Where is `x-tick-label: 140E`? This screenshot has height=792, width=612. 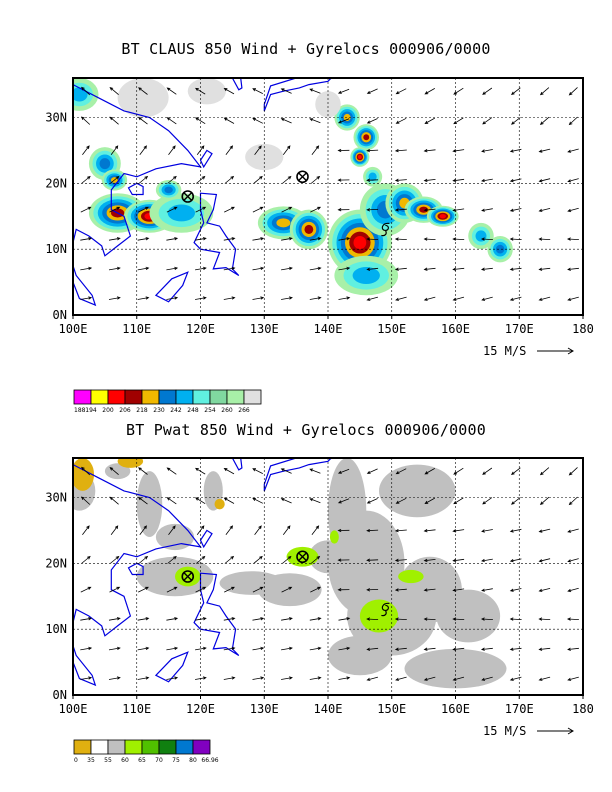
x-tick-label: 140E is located at coordinates (328, 329).